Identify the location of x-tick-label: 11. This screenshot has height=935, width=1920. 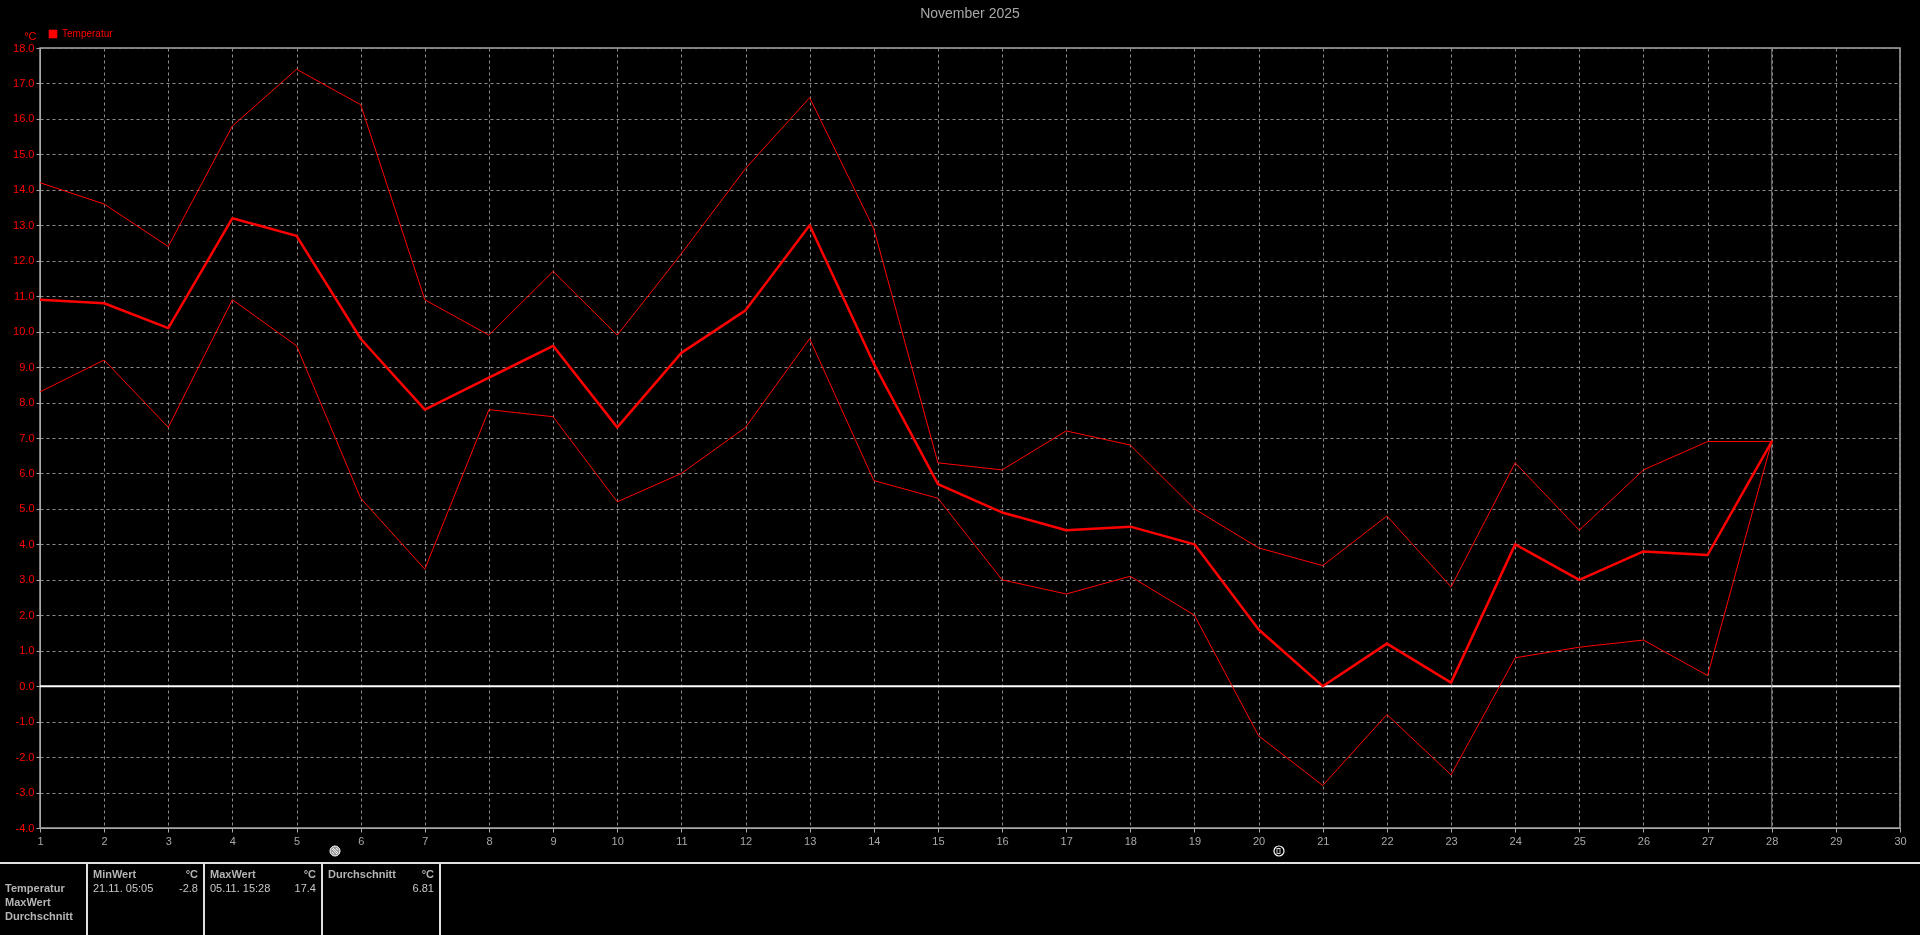
(682, 840).